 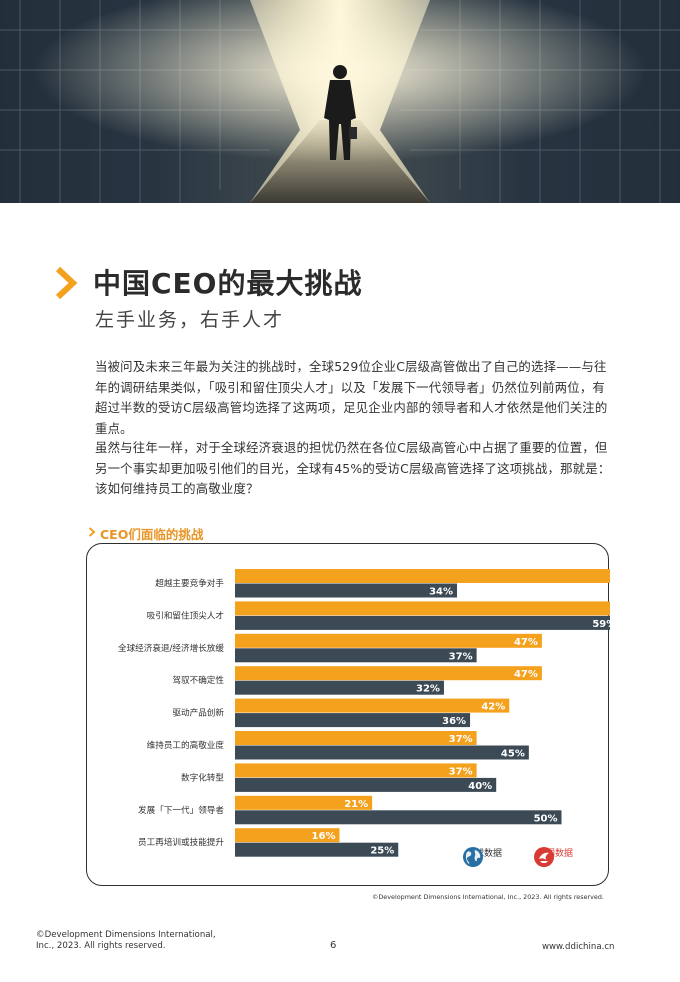 I want to click on legend-global-label: 全球数据, so click(x=484, y=854).